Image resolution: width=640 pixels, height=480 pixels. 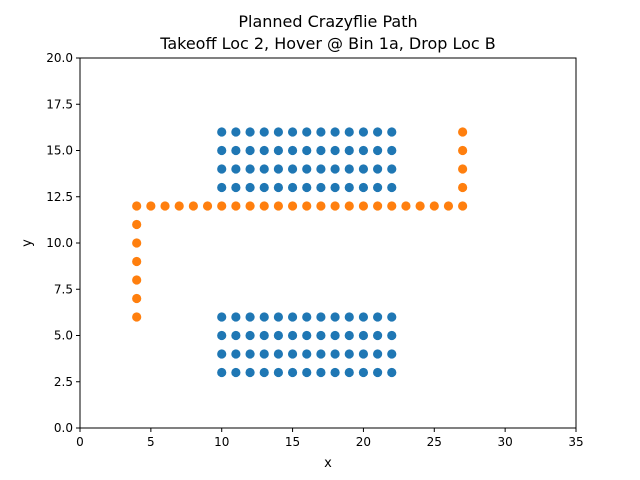 What do you see at coordinates (330, 438) in the screenshot?
I see `x-axis-ticks: 0 5 10 15 20 25 30 35` at bounding box center [330, 438].